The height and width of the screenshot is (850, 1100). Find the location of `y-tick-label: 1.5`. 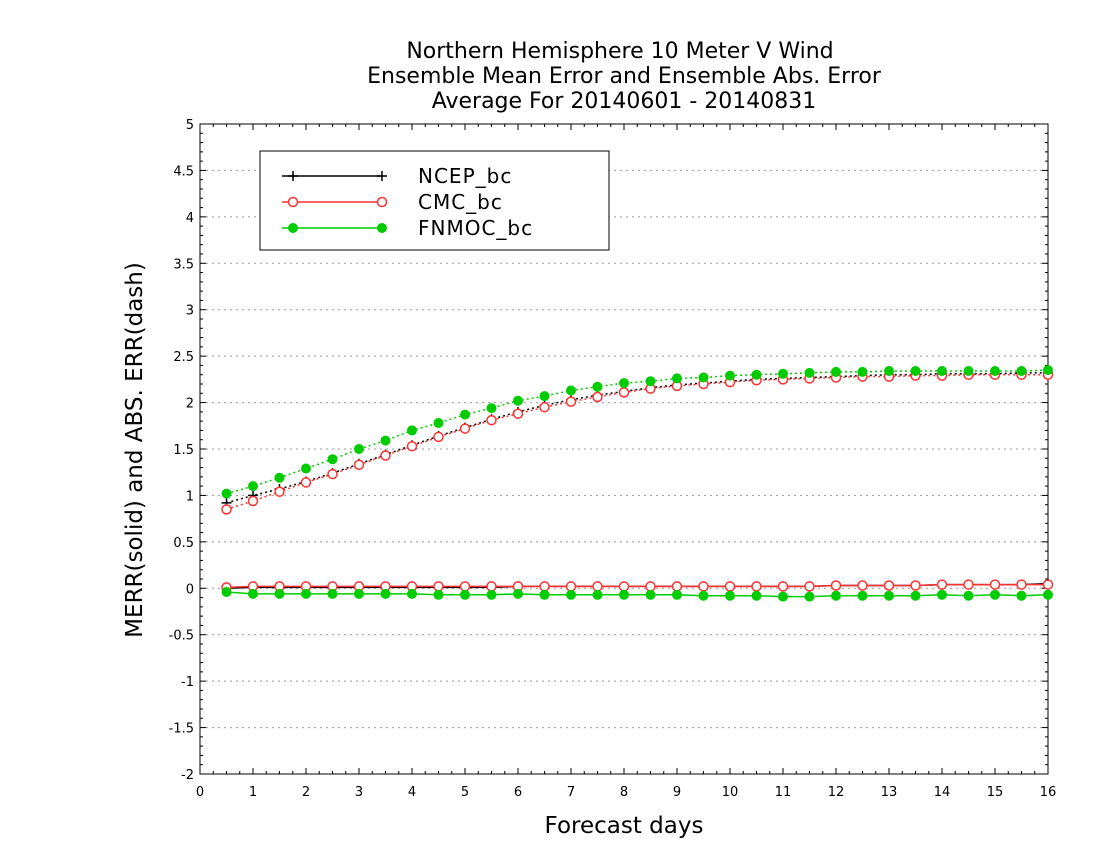

y-tick-label: 1.5 is located at coordinates (183, 450).